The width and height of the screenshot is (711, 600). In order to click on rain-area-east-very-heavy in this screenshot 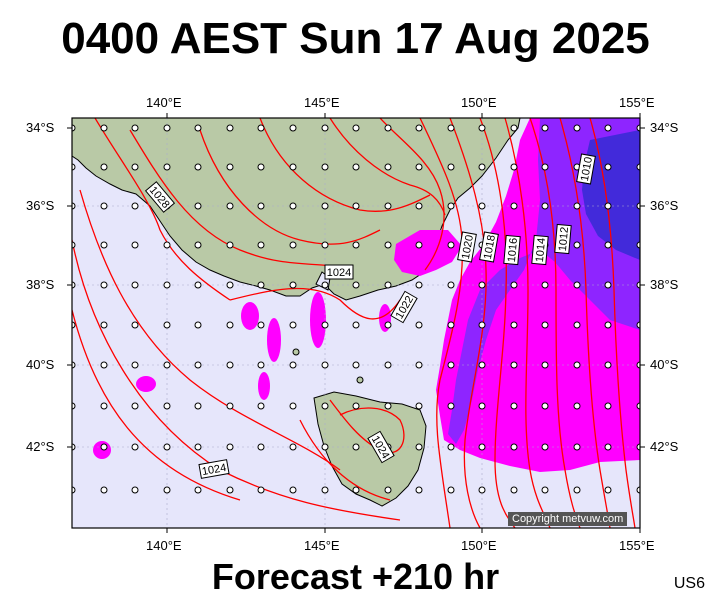, I will do `click(611, 195)`.